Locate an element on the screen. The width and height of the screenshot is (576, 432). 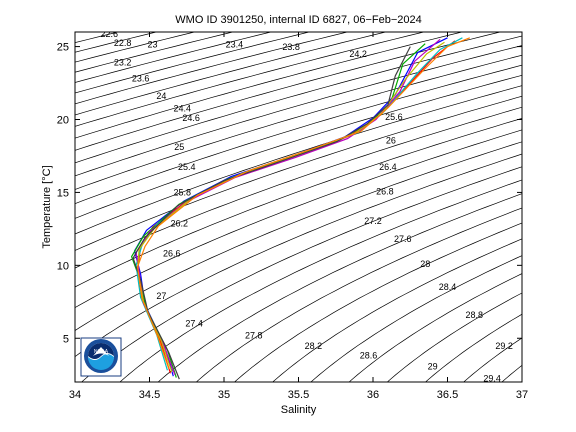
x-tick-label: 35 is located at coordinates (224, 395).